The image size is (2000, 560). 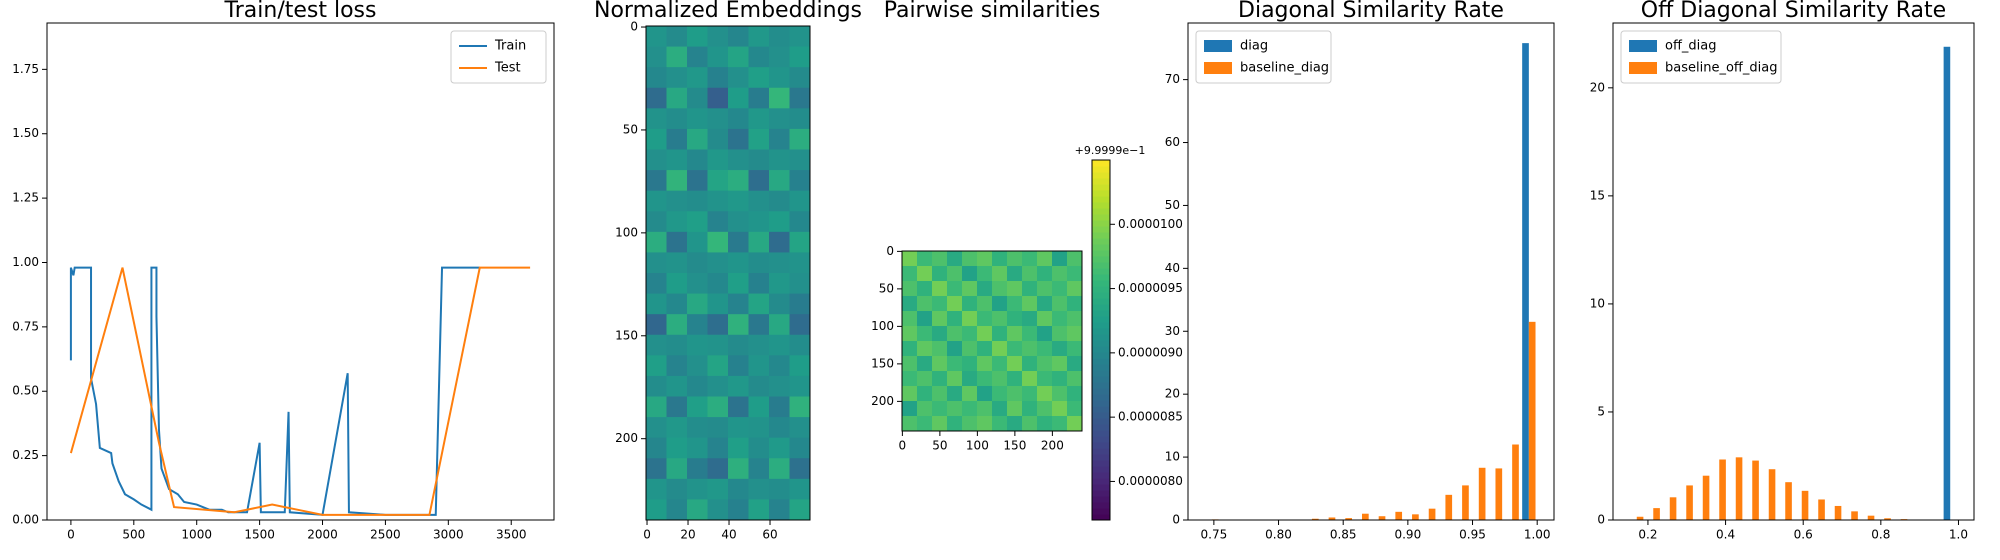 What do you see at coordinates (1101, 340) in the screenshot?
I see `colorbar-frame` at bounding box center [1101, 340].